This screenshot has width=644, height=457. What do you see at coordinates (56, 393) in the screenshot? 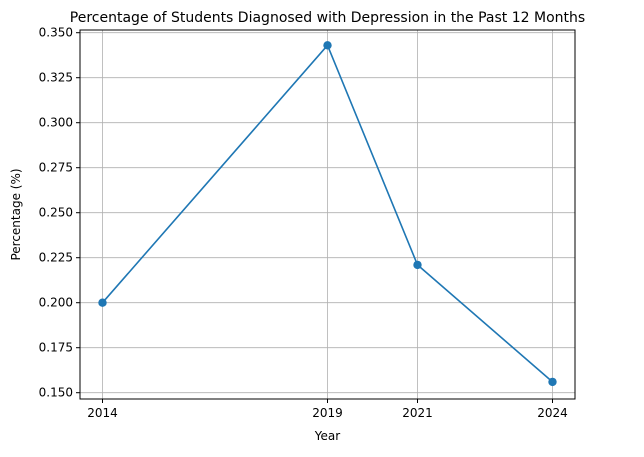
I see `y-tick-label: 0.150` at bounding box center [56, 393].